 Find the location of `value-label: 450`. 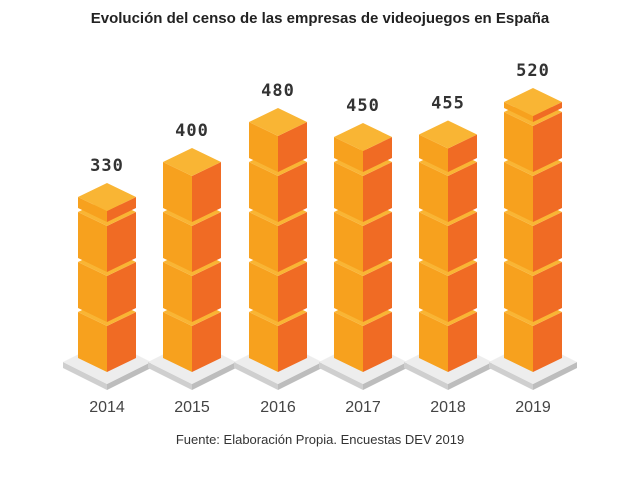

value-label: 450 is located at coordinates (363, 106).